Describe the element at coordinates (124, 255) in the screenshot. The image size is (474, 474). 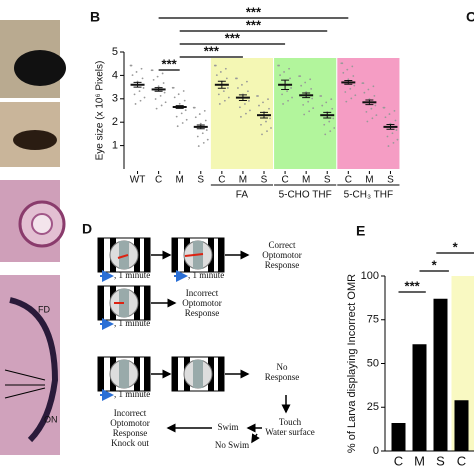
I see `dish-stripe` at that location.